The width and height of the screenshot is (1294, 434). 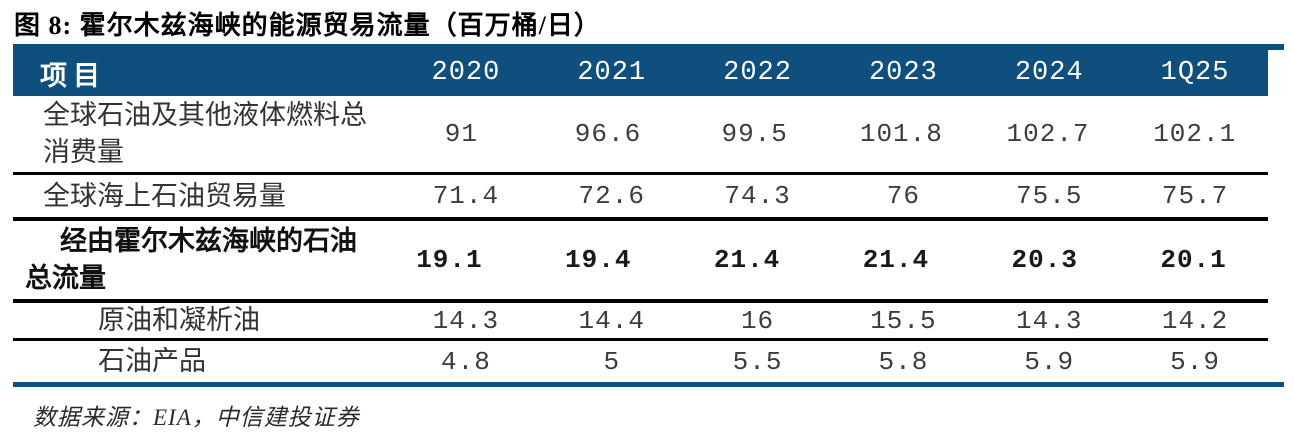 What do you see at coordinates (757, 73) in the screenshot?
I see `column-header-2022: 2022` at bounding box center [757, 73].